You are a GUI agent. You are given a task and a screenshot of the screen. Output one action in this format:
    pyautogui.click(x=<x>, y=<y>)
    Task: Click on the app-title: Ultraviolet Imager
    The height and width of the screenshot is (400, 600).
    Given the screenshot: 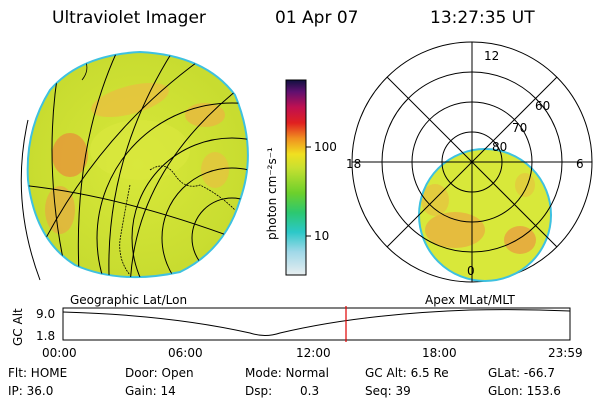 What is the action you would take?
    pyautogui.click(x=129, y=18)
    